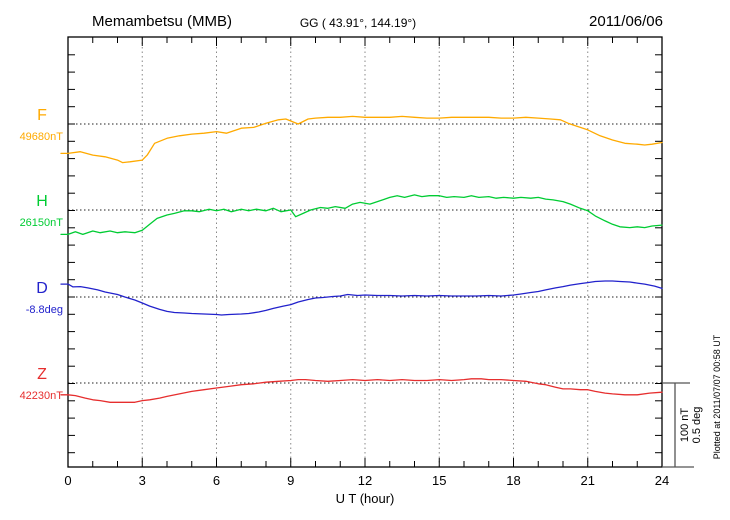 The height and width of the screenshot is (520, 730). Describe the element at coordinates (439, 480) in the screenshot. I see `x-tick-label-15: 15` at that location.